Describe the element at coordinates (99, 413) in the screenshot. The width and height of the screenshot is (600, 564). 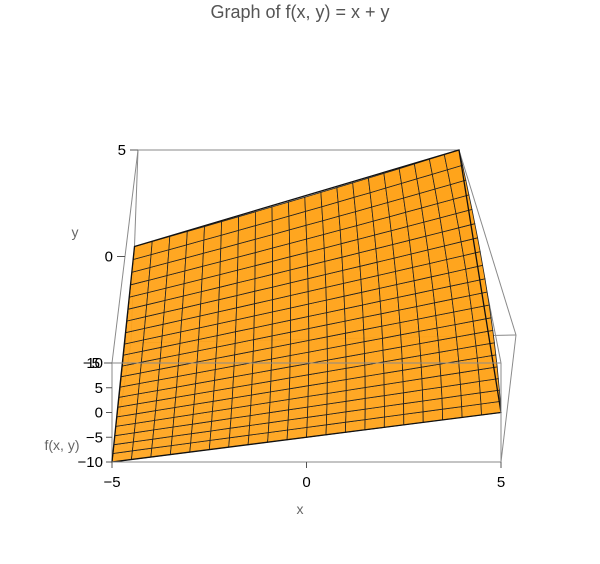
I see `z-tick-label: 0` at that location.